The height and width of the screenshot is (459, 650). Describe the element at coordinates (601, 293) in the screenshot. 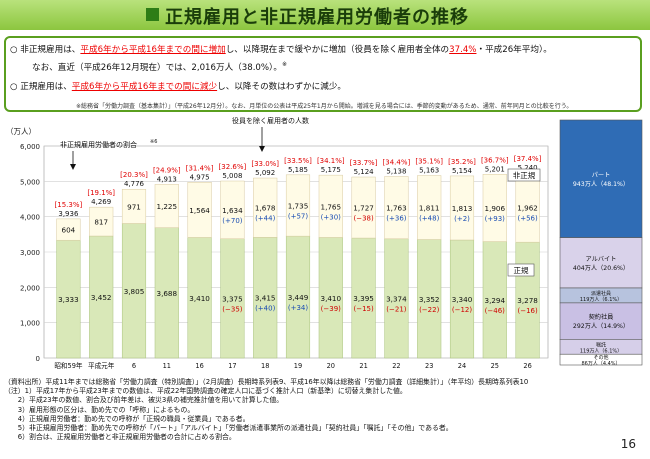

I see `breakdown-label: 派遣社員` at that location.